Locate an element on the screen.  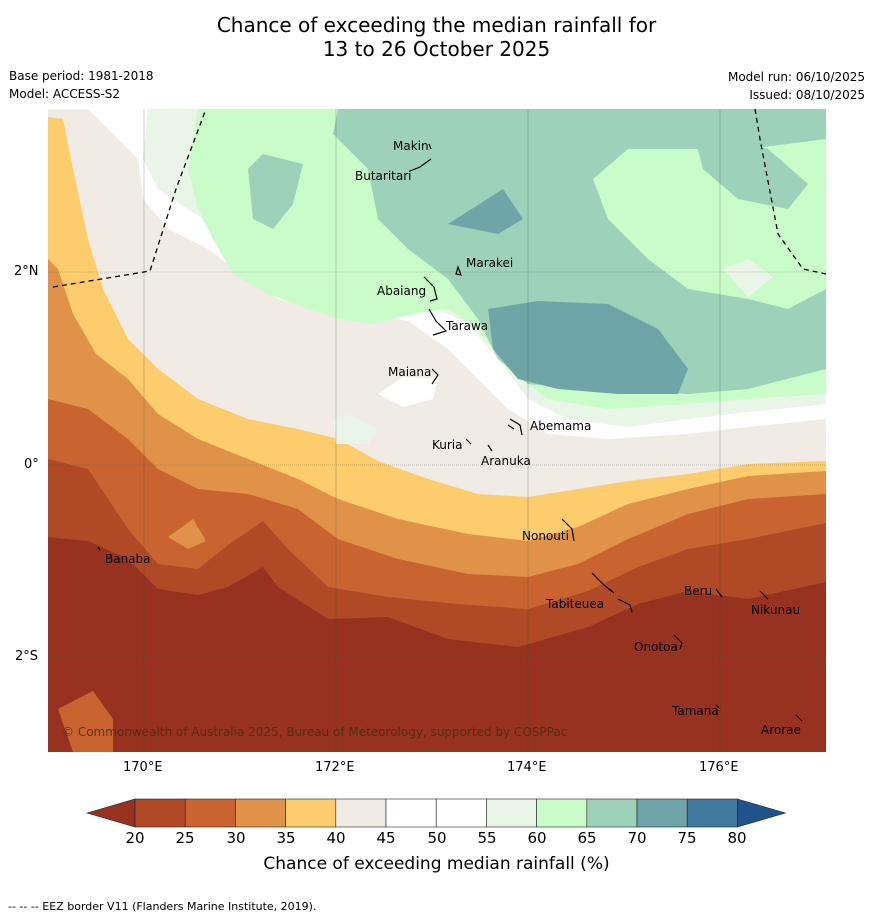
colorbar-tick-80: 80 is located at coordinates (737, 838).